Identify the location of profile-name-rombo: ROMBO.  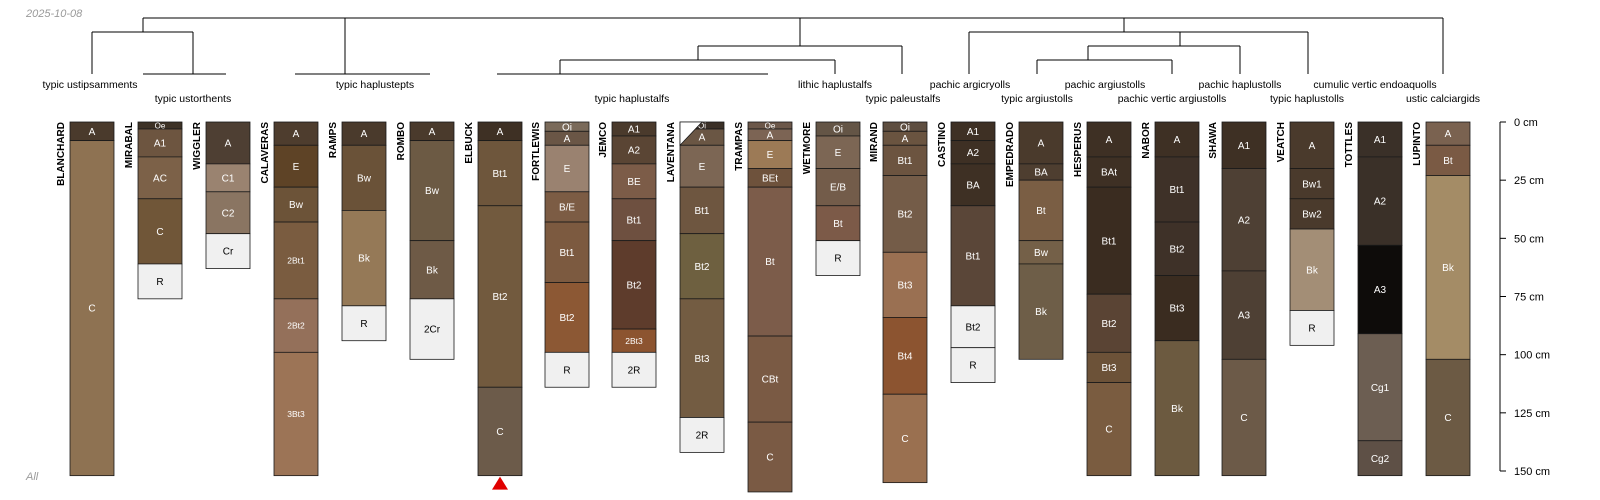
(401, 141).